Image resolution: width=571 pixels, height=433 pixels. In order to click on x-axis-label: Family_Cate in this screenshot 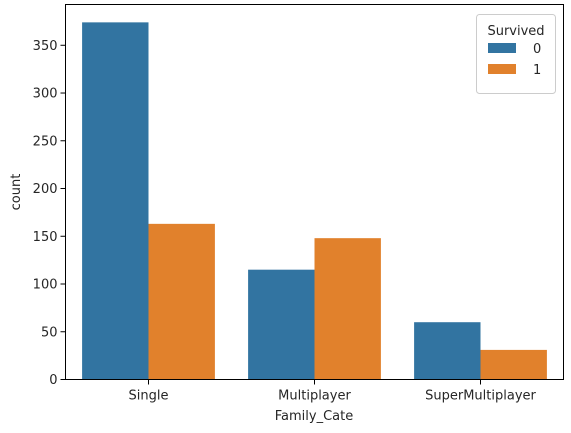, I will do `click(314, 416)`.